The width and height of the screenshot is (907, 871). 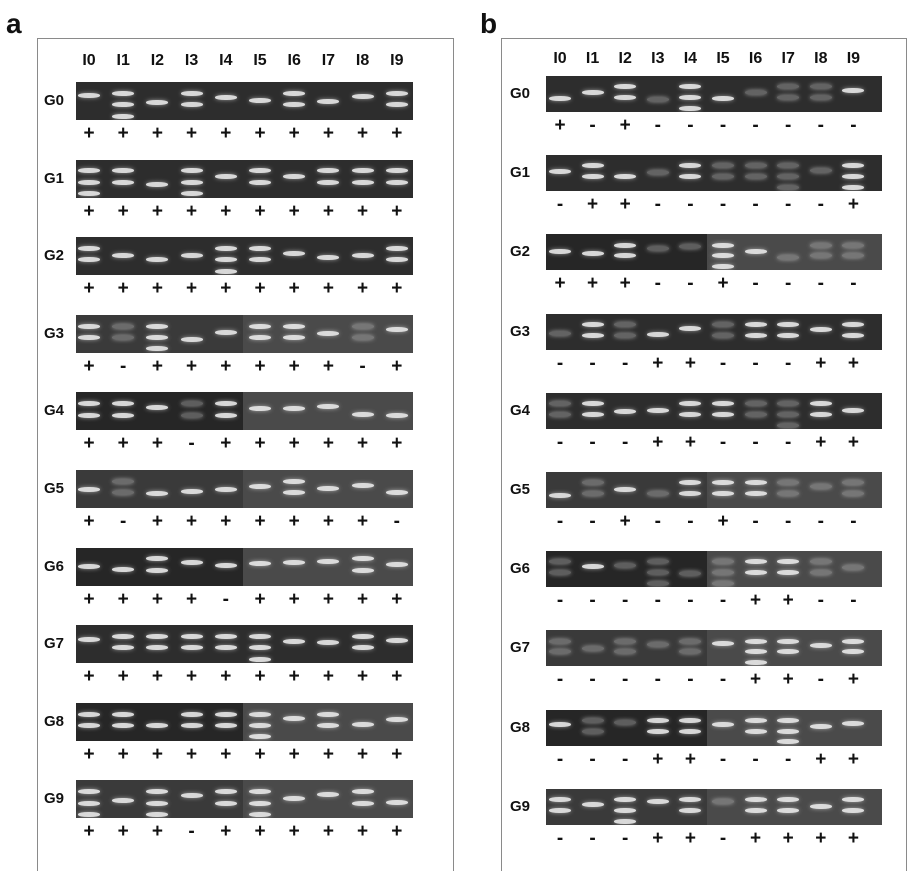 I want to click on row-label: G4, so click(x=54, y=411).